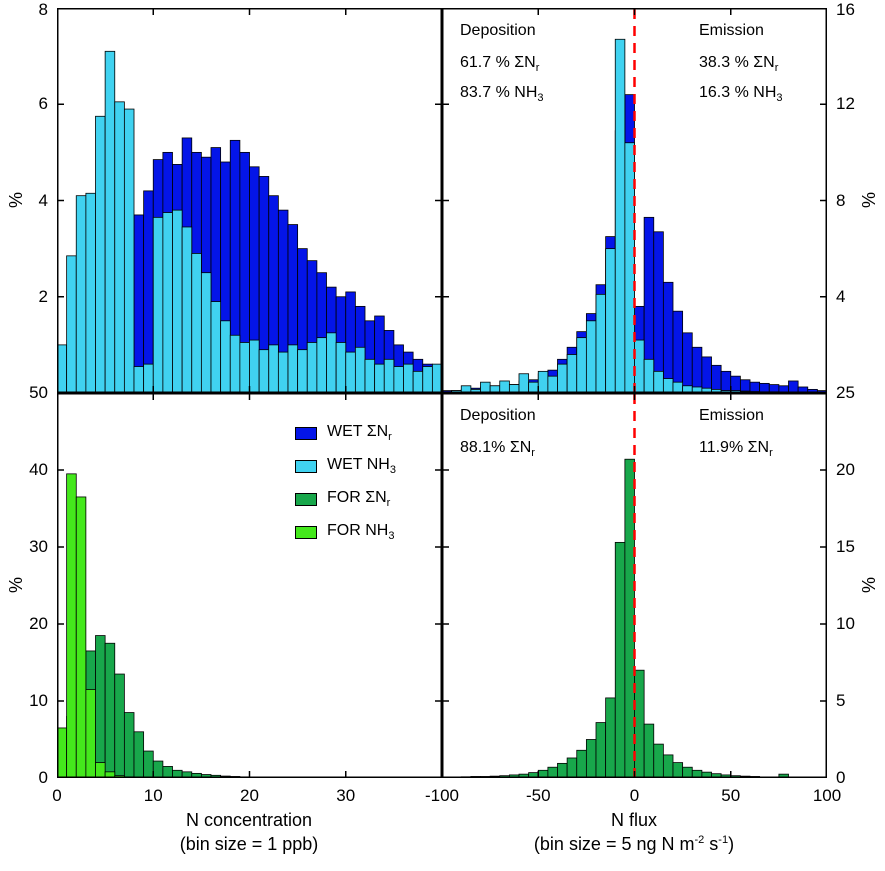  Describe the element at coordinates (249, 820) in the screenshot. I see `x-axis-title-concentration: N concentration` at that location.